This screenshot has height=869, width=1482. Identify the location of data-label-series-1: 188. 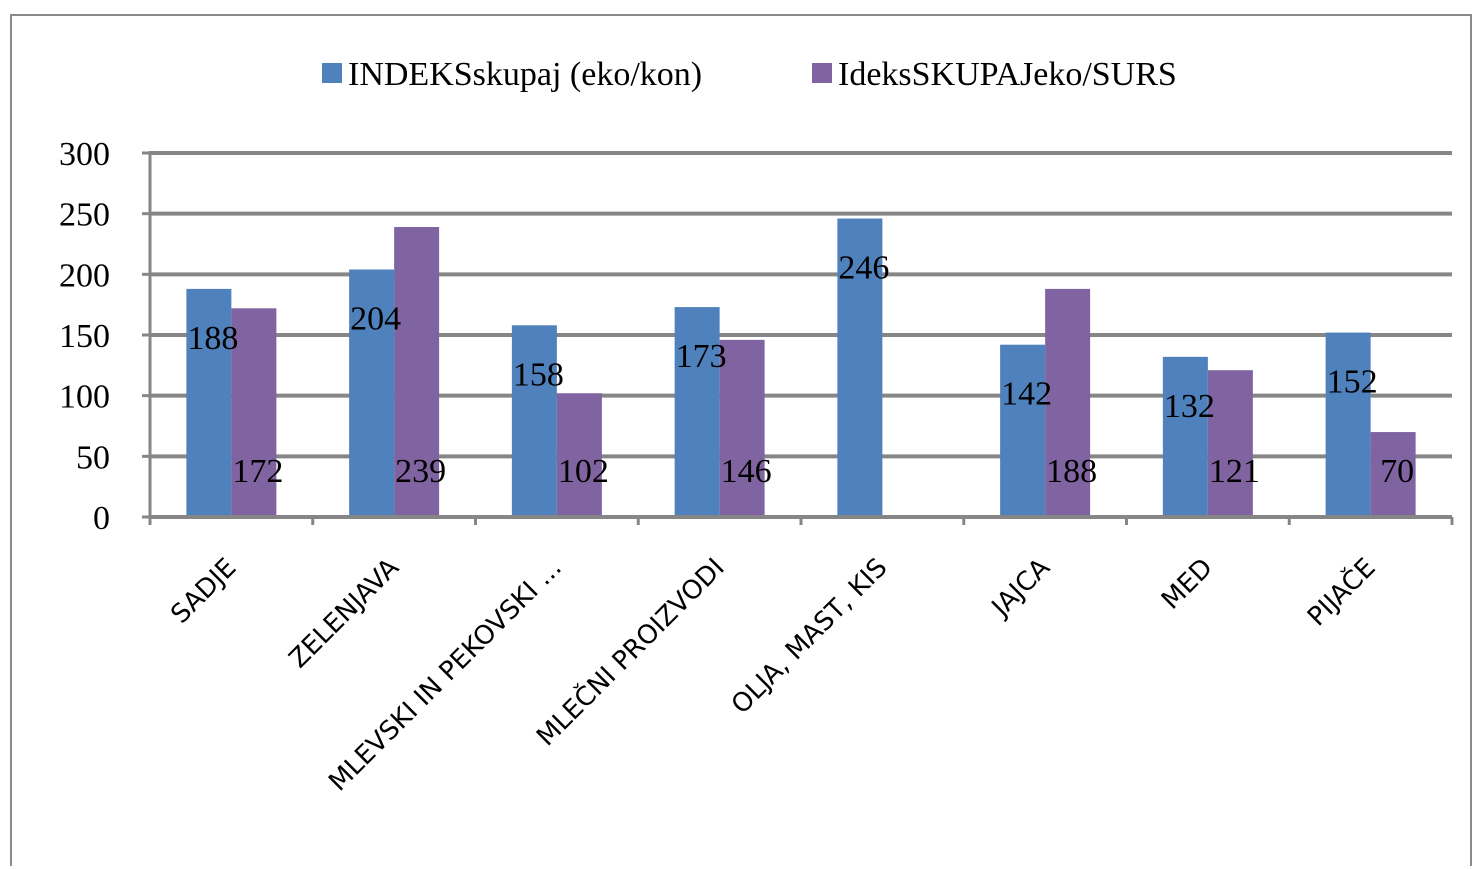
(212, 338).